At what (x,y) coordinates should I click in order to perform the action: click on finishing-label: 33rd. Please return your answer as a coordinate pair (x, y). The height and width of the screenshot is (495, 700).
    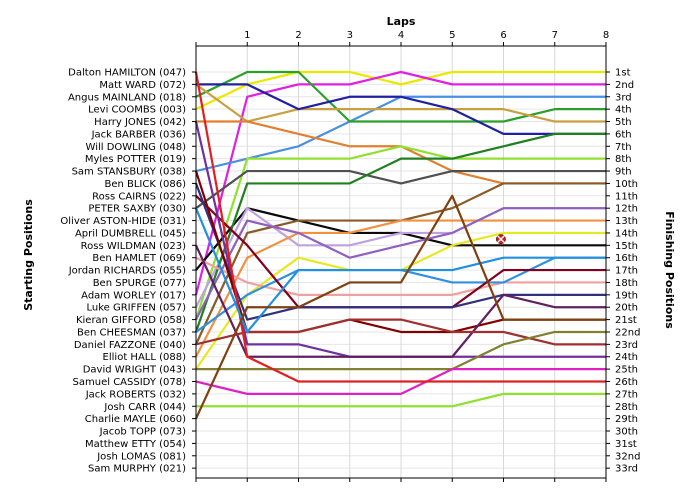
    Looking at the image, I should click on (626, 469).